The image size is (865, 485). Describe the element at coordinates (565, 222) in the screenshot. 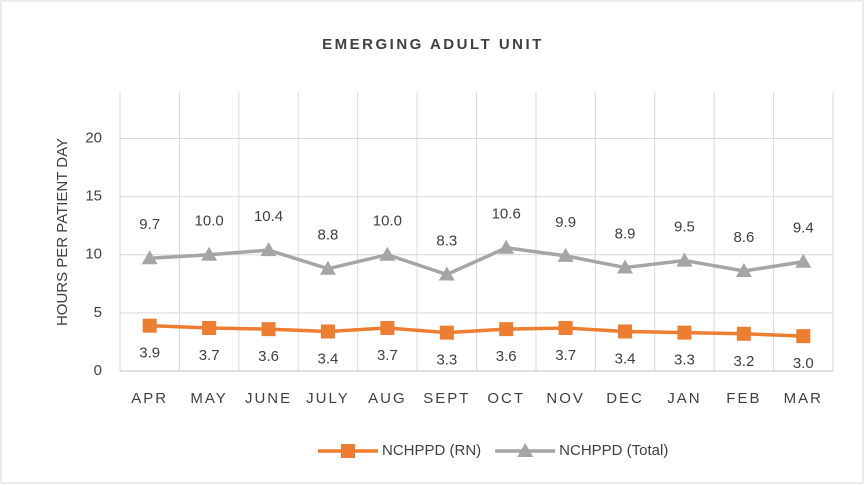

I see `data-label: 9.9` at that location.